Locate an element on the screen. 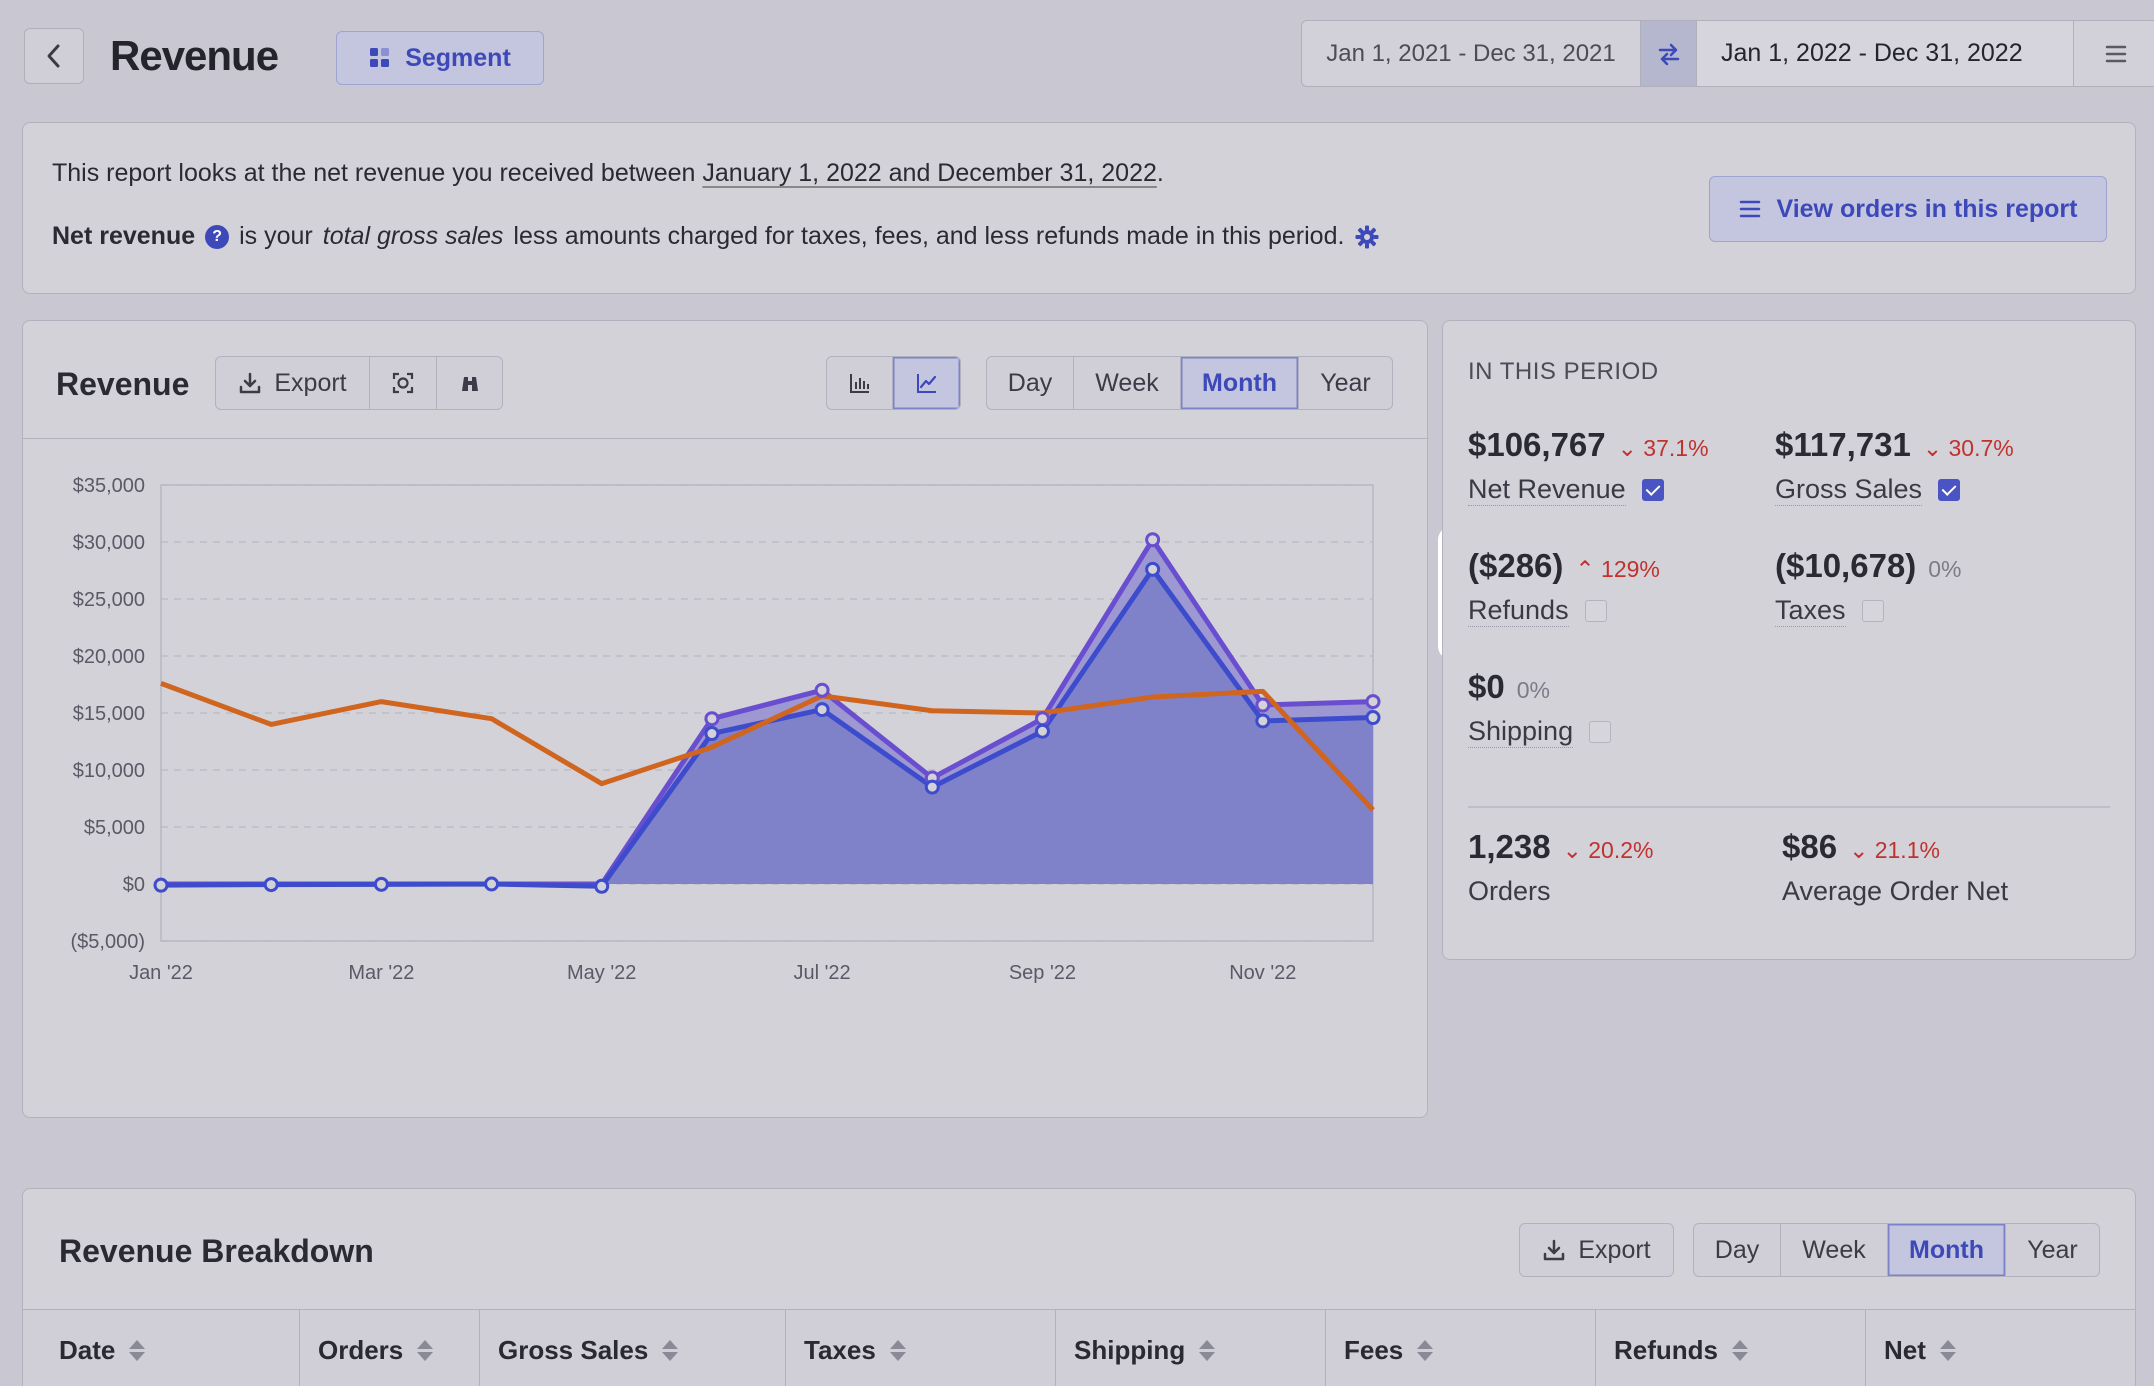 The image size is (2154, 1386). back-button is located at coordinates (54, 56).